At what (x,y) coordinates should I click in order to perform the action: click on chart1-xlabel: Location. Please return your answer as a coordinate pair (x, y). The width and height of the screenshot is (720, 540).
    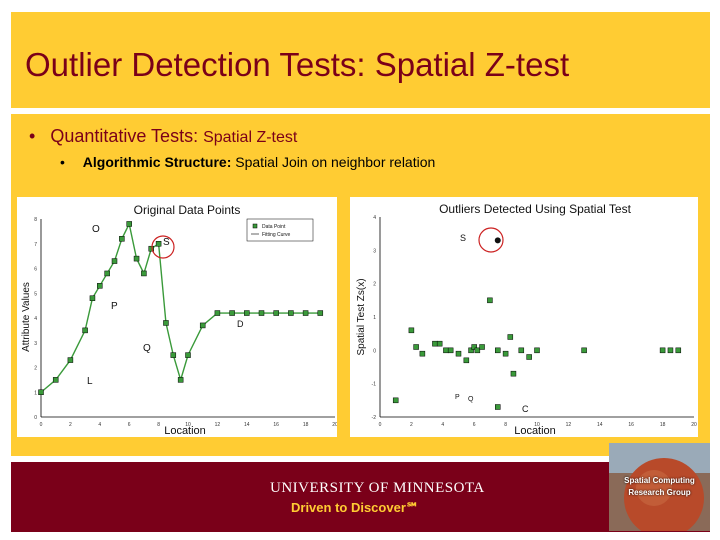
    Looking at the image, I should click on (185, 431).